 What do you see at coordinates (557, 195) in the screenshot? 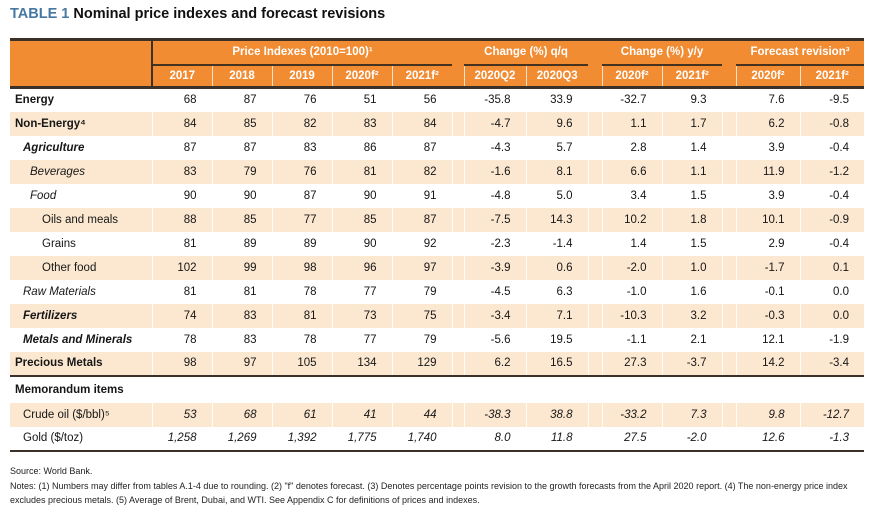
I see `cell-value: 5.0` at bounding box center [557, 195].